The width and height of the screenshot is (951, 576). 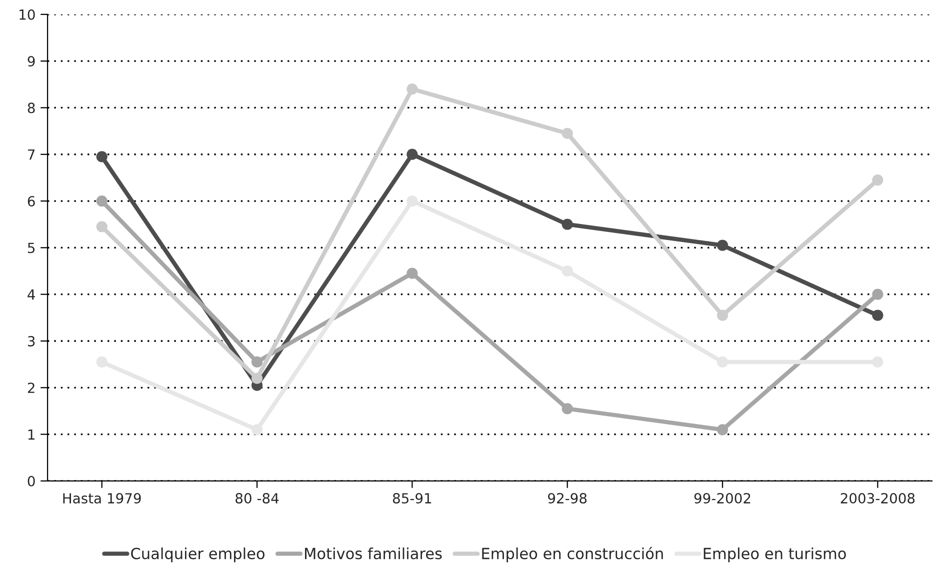 What do you see at coordinates (31, 155) in the screenshot?
I see `y-tick-label: 7` at bounding box center [31, 155].